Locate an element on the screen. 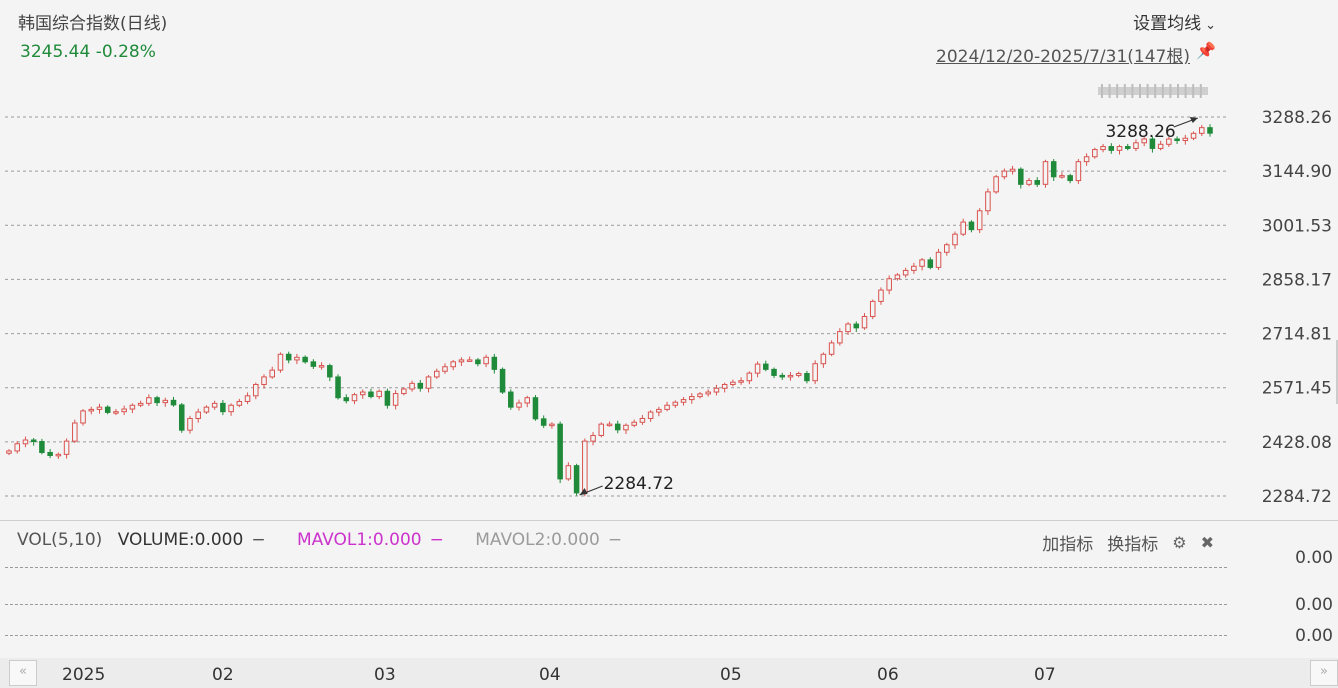 The width and height of the screenshot is (1338, 688). y-tick-label: 2428.08 is located at coordinates (1297, 443).